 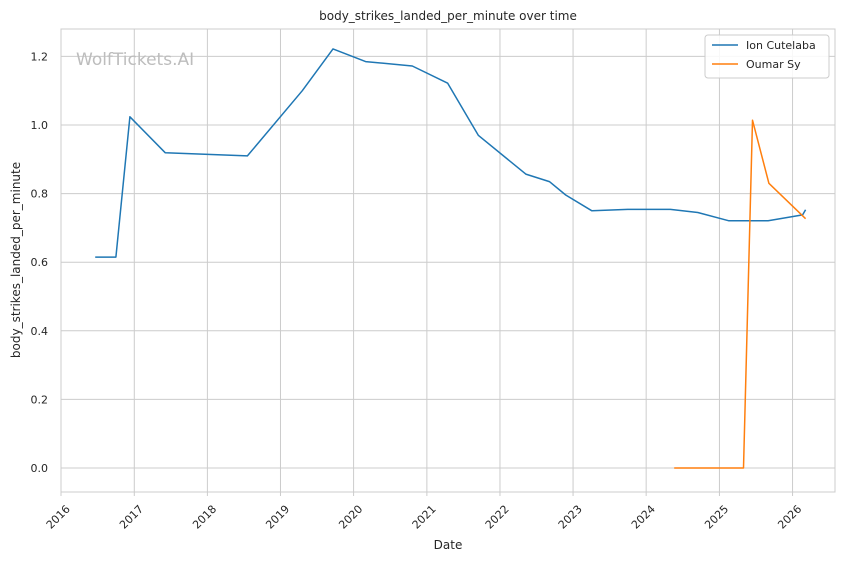 I want to click on x-tick-label: 2026, so click(x=789, y=517).